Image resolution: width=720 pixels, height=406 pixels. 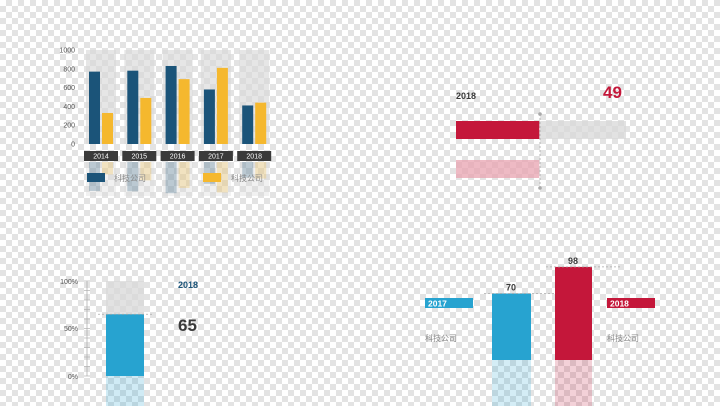 I want to click on horizontal-progress-chart: 2018 49, so click(x=541, y=136).